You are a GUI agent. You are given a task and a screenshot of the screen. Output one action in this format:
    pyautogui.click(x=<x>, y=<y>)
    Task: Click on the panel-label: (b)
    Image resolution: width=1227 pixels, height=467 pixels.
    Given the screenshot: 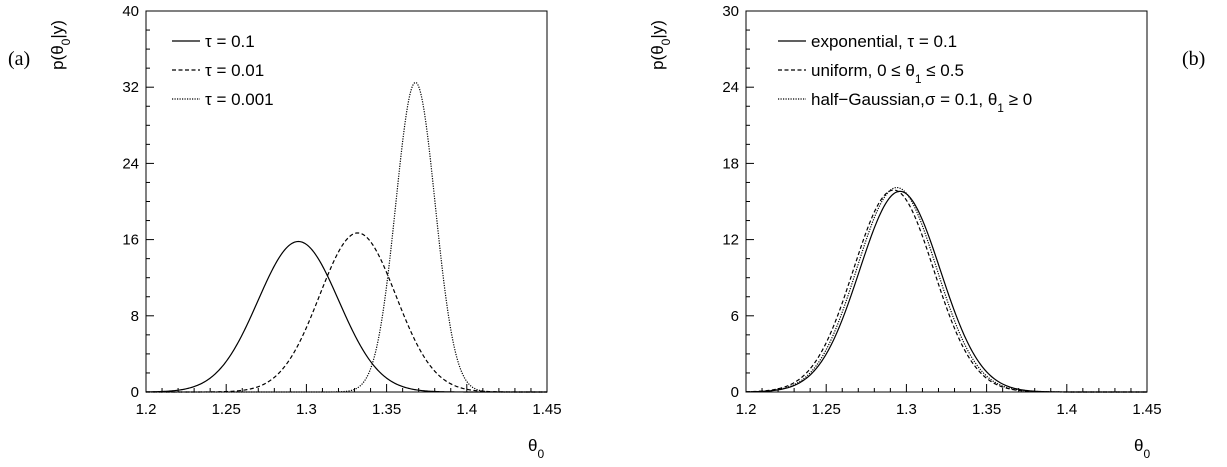 What is the action you would take?
    pyautogui.click(x=1193, y=59)
    